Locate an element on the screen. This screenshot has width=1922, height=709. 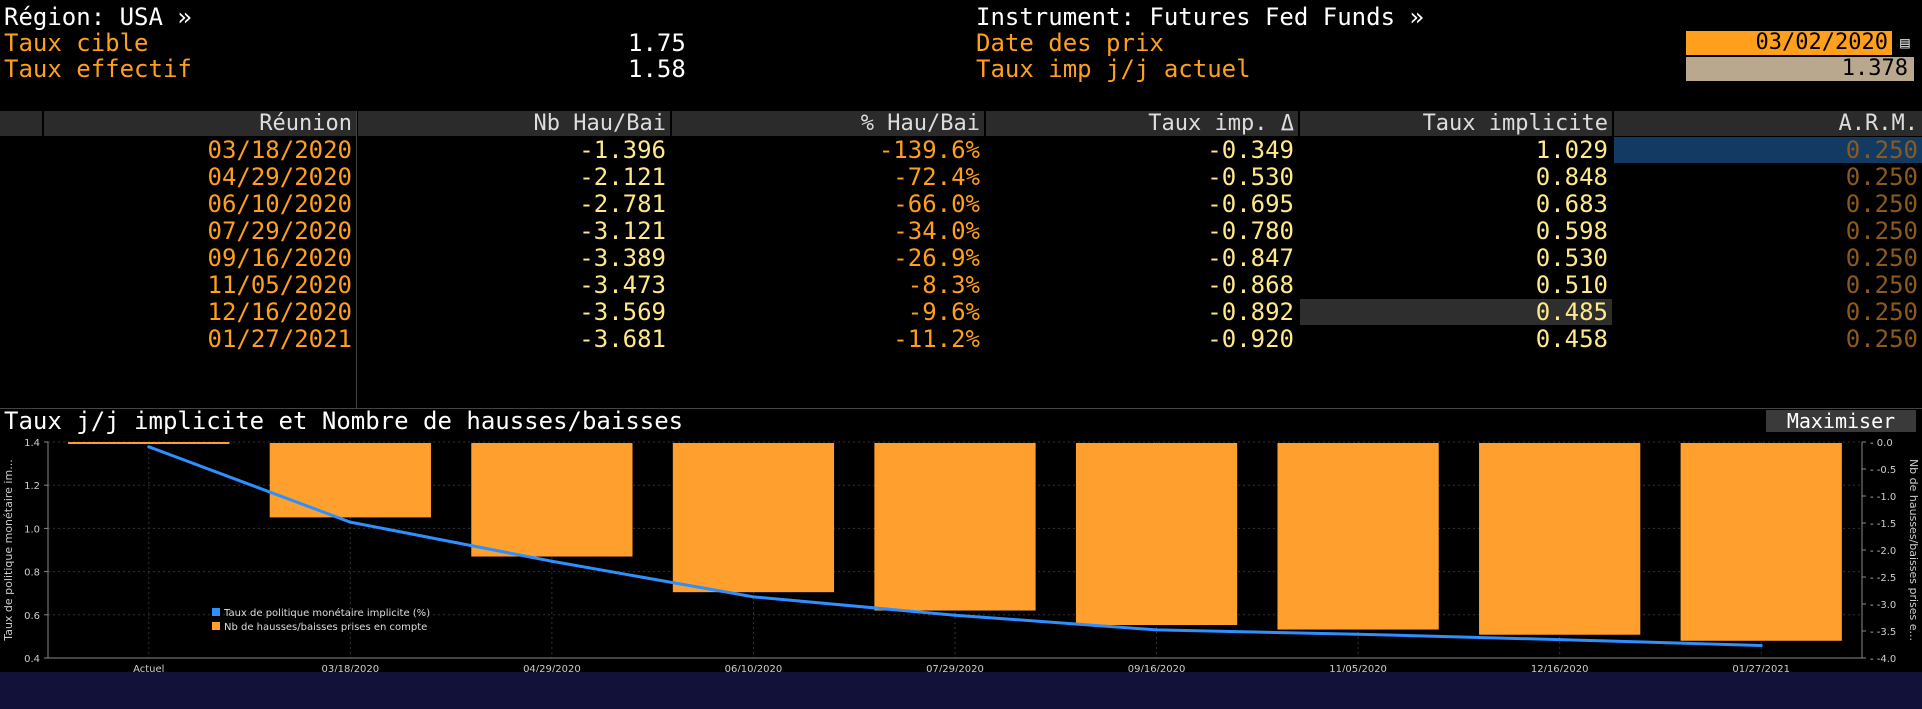
cell-nb-hikes-cuts: -1.396 is located at coordinates (622, 150).